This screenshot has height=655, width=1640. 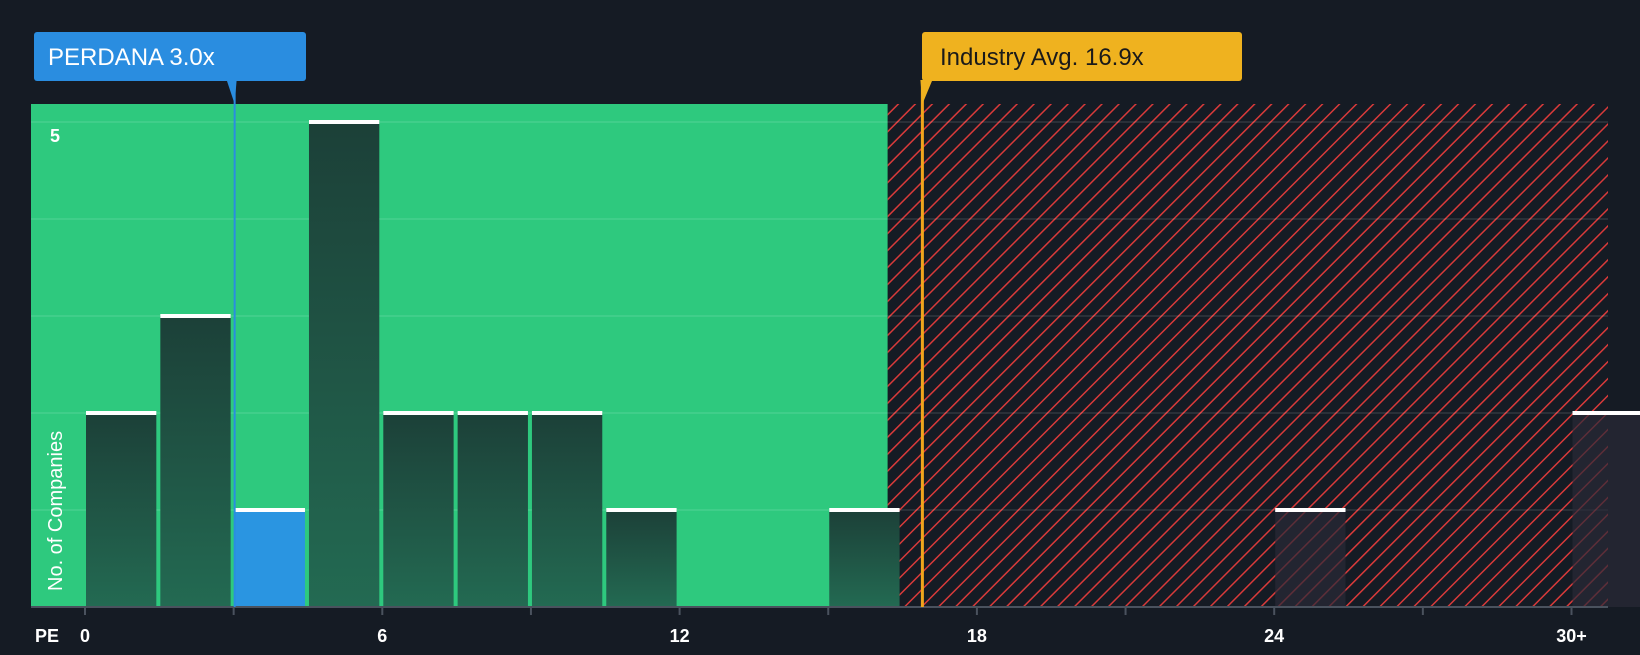 What do you see at coordinates (1571, 636) in the screenshot?
I see `x-tick-label-30: 30+` at bounding box center [1571, 636].